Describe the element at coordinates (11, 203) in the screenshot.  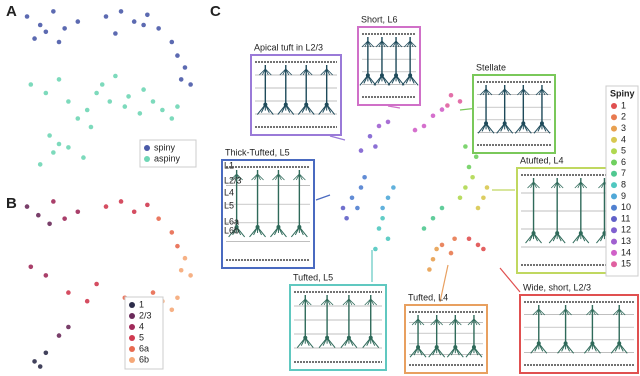
I see `panel-label: B` at that location.